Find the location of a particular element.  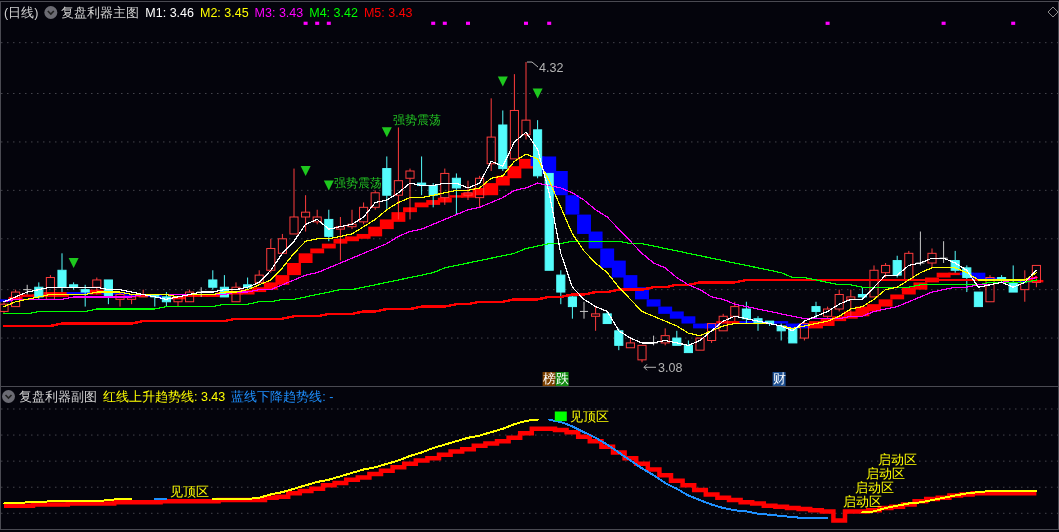

legend-item: M4: 3.42 is located at coordinates (333, 13).